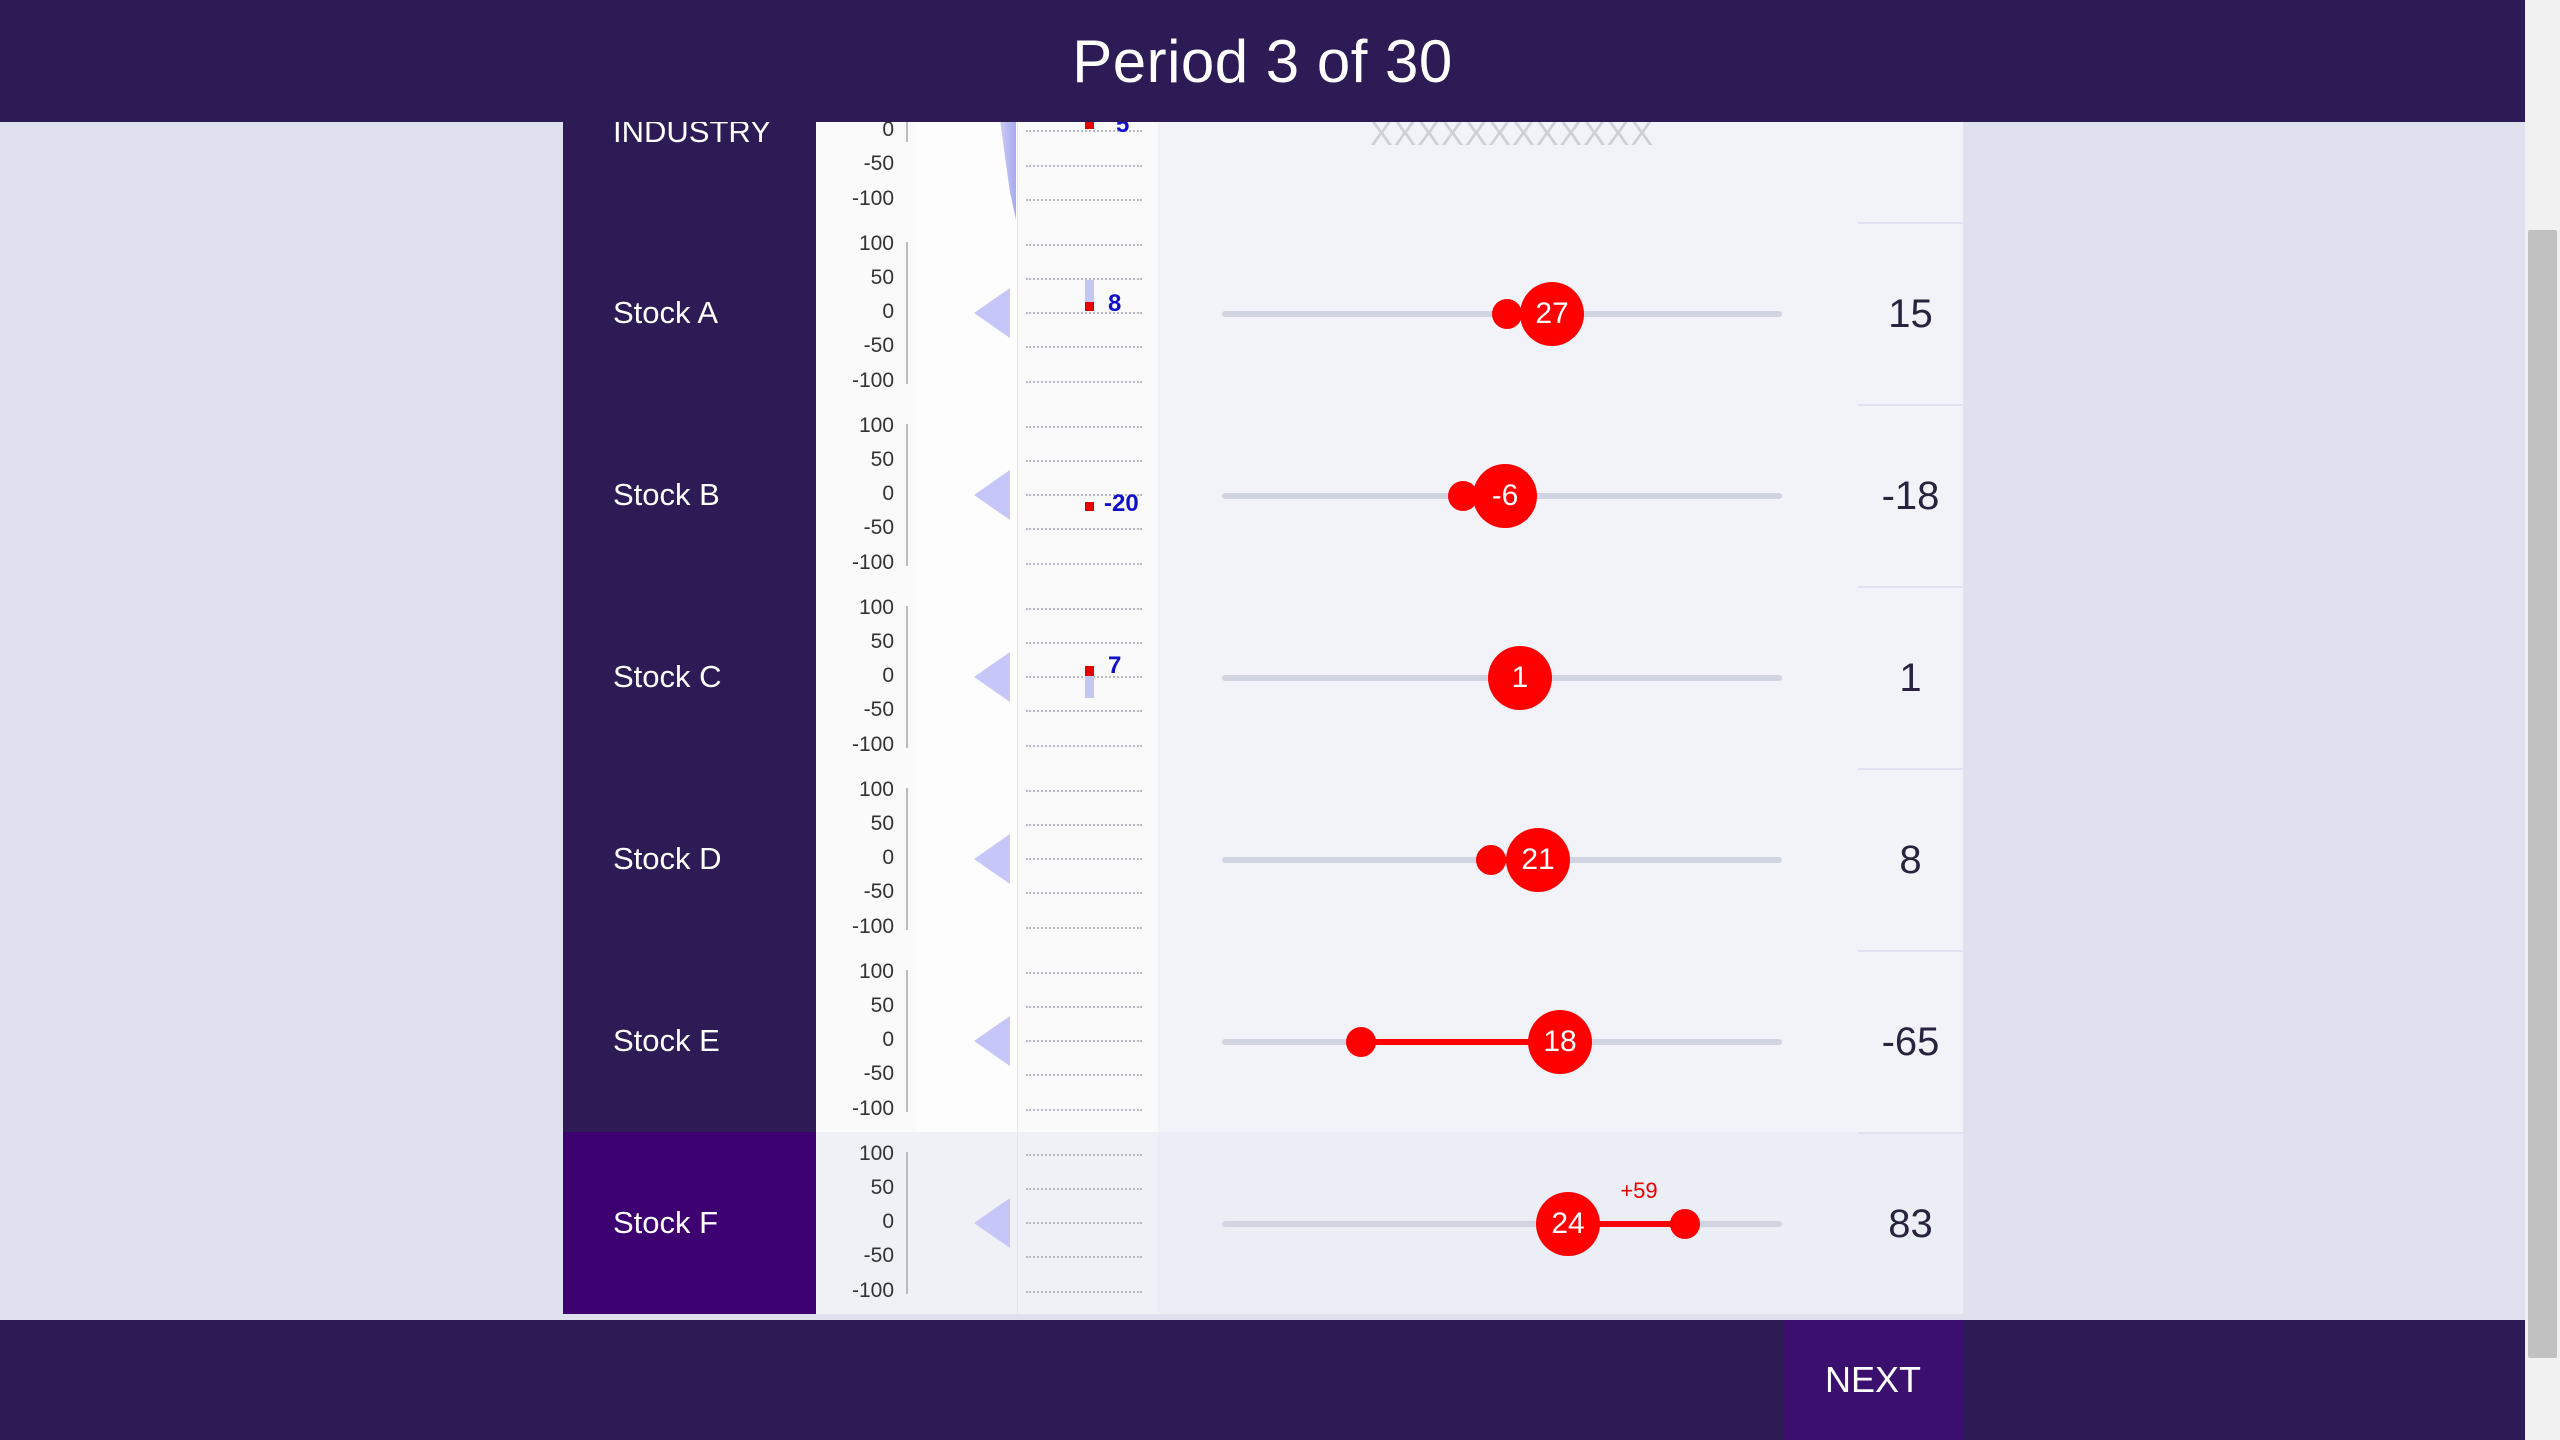 This screenshot has height=1440, width=2560. I want to click on mini-value: -20, so click(1121, 503).